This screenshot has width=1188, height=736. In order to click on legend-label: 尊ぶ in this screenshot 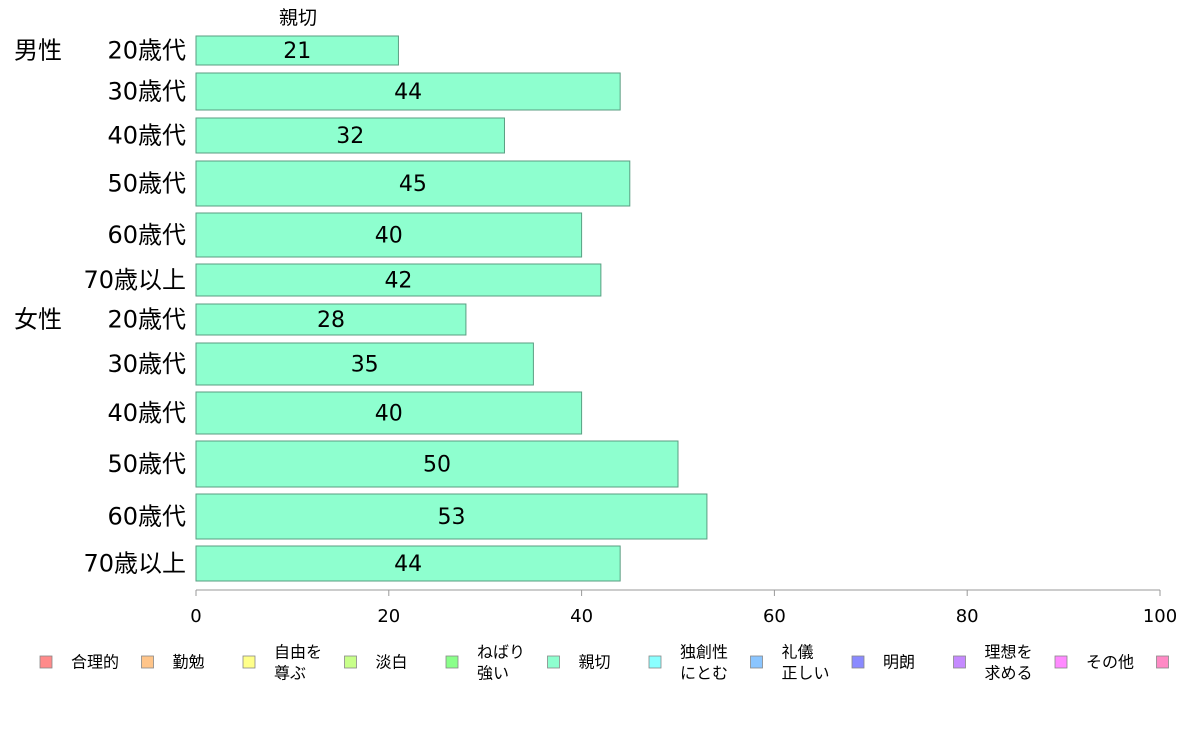, I will do `click(290, 673)`.